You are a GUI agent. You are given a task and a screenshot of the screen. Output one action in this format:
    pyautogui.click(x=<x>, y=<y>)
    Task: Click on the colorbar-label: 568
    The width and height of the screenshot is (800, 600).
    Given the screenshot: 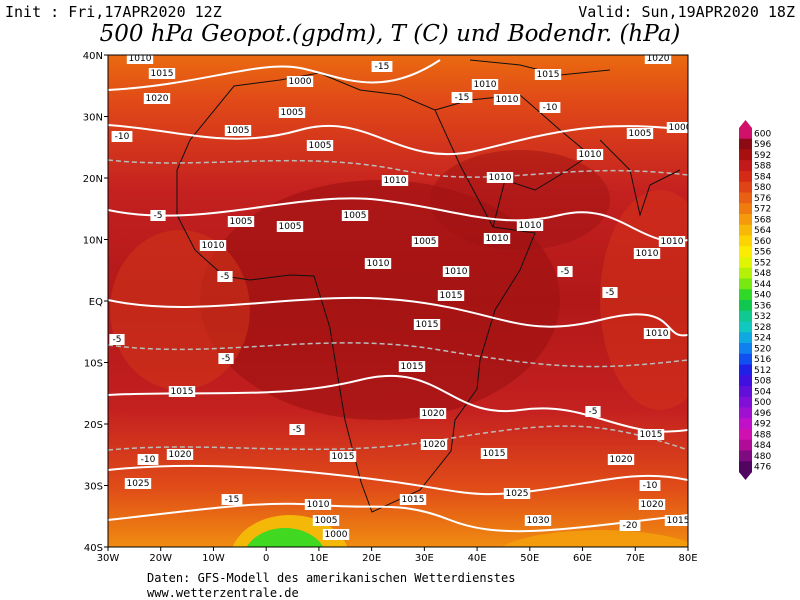 What is the action you would take?
    pyautogui.click(x=762, y=220)
    